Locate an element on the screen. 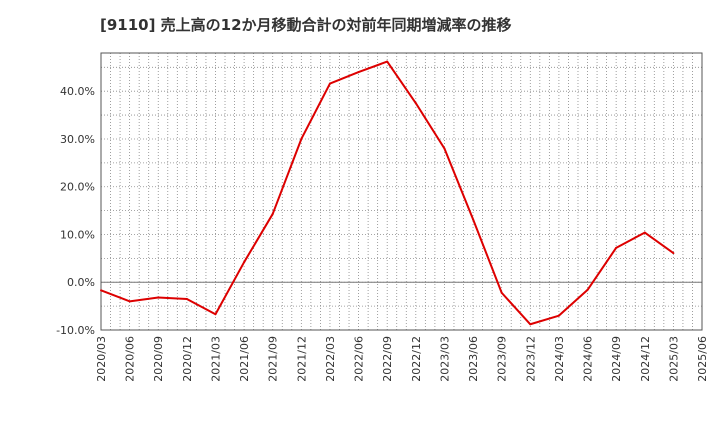 This screenshot has width=720, height=440. y-tick-label: -10.0% is located at coordinates (75, 330).